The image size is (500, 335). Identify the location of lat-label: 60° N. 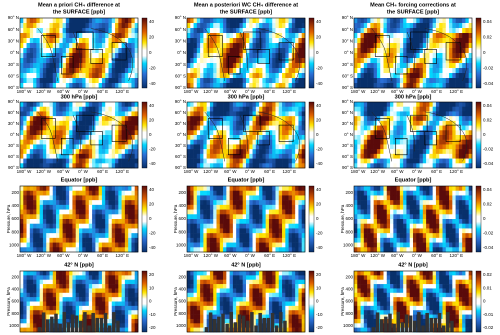
(13, 29).